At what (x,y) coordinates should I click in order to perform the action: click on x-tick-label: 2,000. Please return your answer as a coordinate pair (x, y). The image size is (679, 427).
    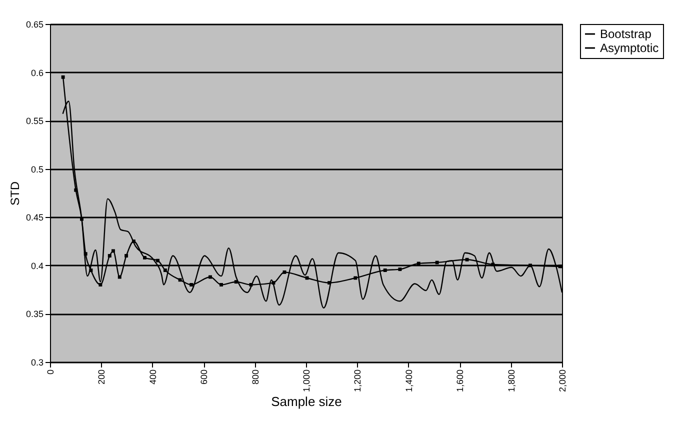
    Looking at the image, I should click on (563, 381).